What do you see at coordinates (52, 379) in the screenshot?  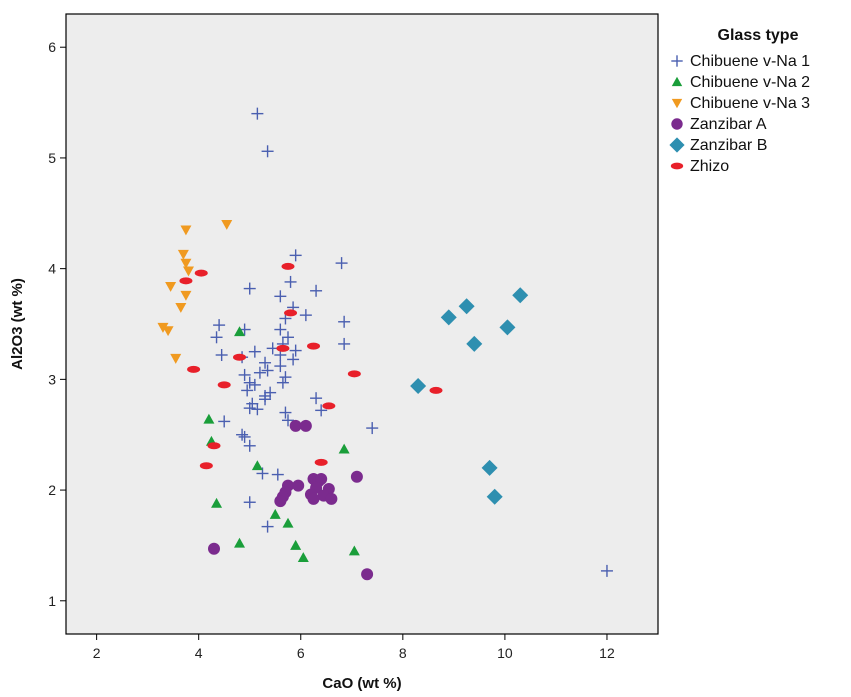 I see `y-tick-label: 3` at bounding box center [52, 379].